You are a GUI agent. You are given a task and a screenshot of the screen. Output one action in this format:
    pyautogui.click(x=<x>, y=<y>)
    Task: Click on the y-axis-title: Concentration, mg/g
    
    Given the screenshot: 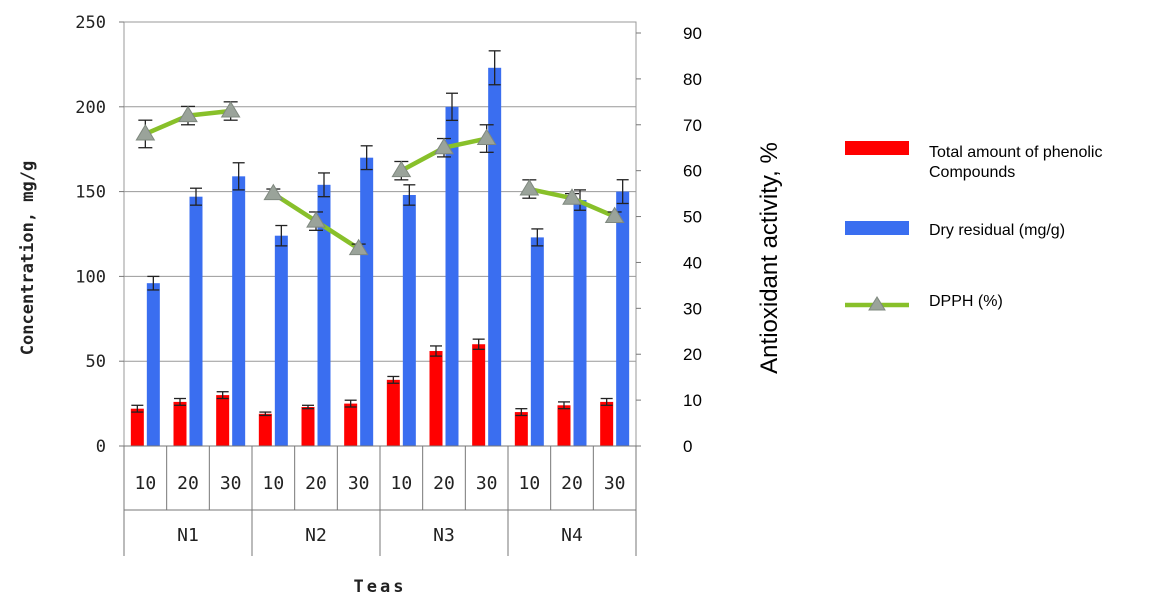 What is the action you would take?
    pyautogui.click(x=28, y=258)
    